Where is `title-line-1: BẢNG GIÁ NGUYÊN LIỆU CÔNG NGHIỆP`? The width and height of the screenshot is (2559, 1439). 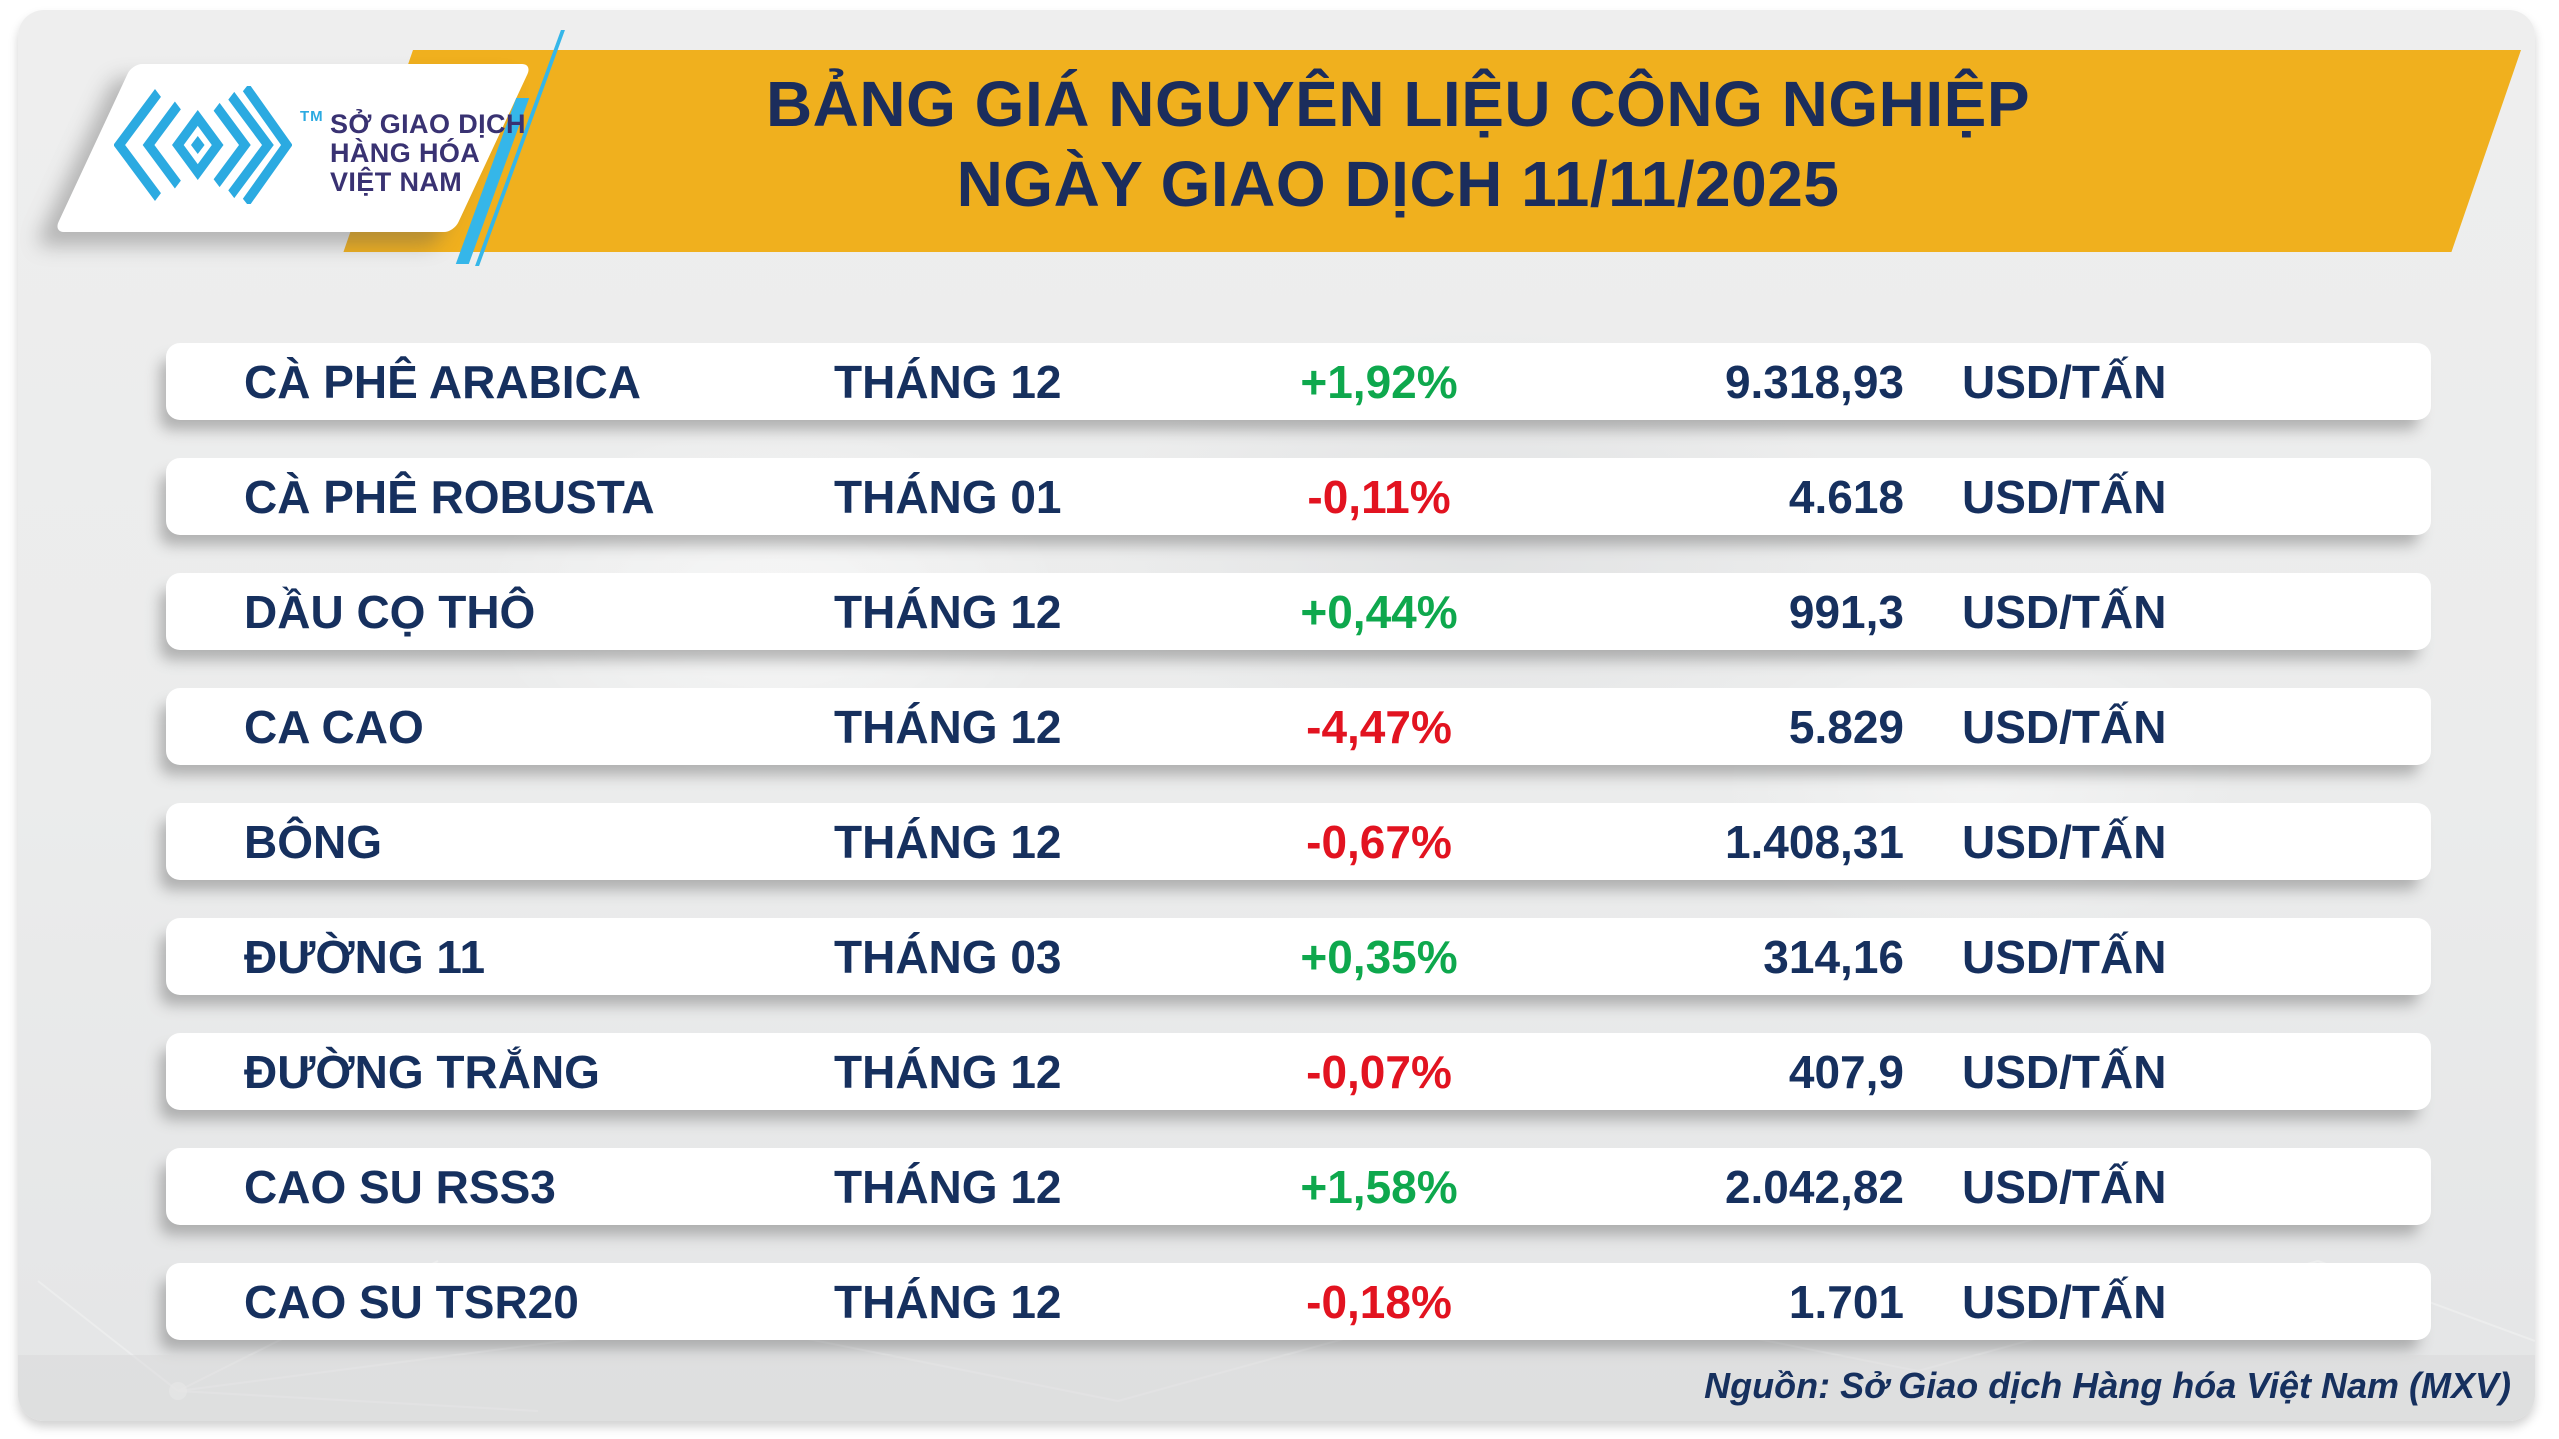
title-line-1: BẢNG GIÁ NGUYÊN LIỆU CÔNG NGHIỆP is located at coordinates (1398, 104).